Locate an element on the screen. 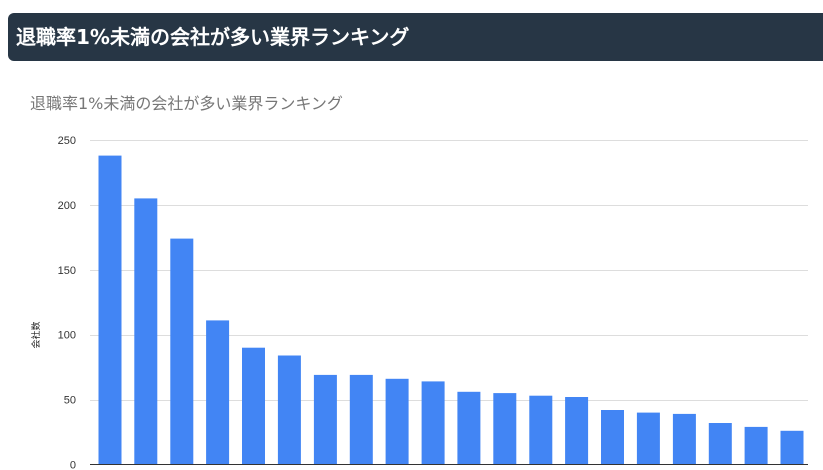 The width and height of the screenshot is (823, 470). y-tick-label: 50 is located at coordinates (70, 401).